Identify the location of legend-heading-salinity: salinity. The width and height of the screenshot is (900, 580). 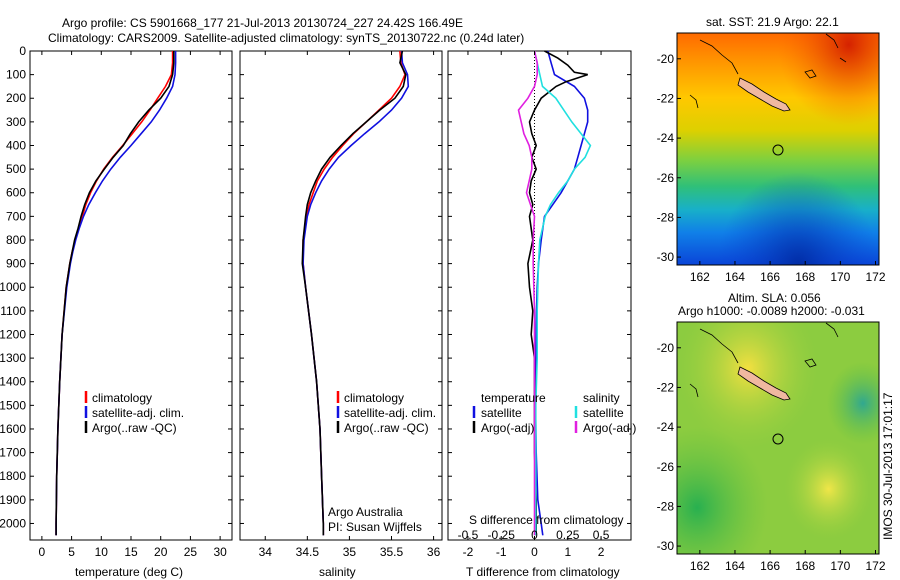
(601, 398).